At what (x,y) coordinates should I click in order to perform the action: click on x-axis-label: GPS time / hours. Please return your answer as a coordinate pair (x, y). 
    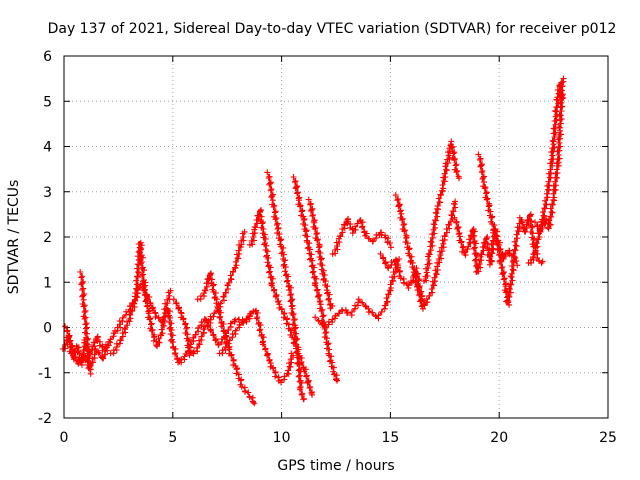
    Looking at the image, I should click on (335, 466).